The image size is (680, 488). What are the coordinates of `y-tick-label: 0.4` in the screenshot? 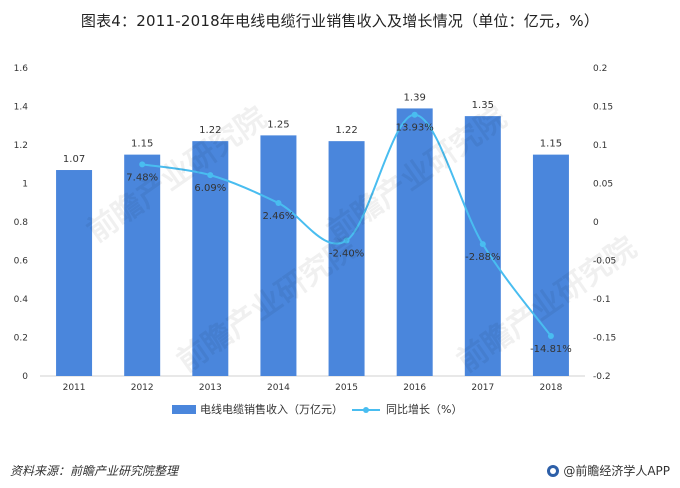 It's located at (21, 300).